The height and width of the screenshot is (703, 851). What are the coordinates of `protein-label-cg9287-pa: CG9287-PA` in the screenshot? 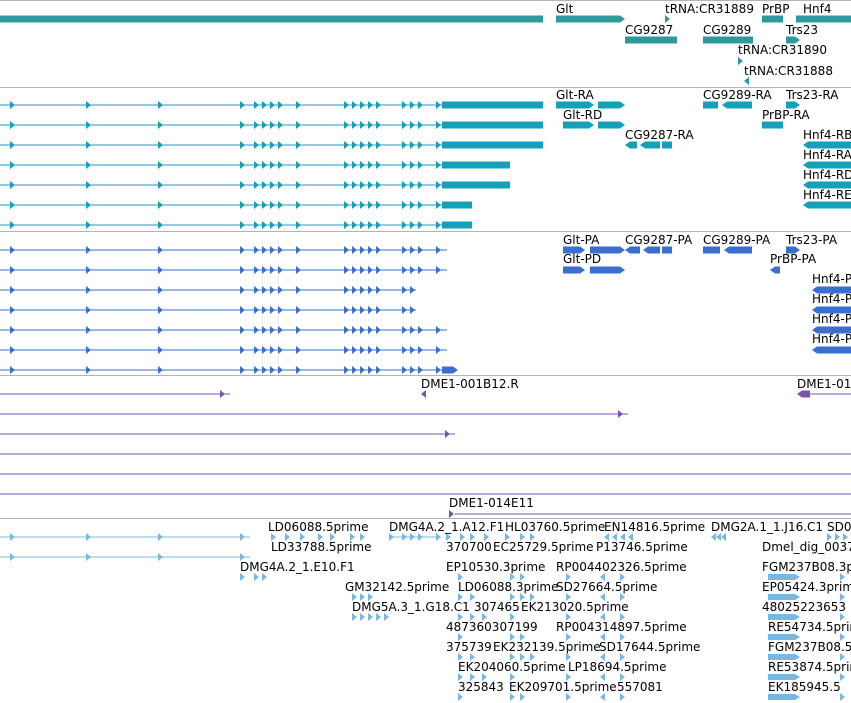 It's located at (659, 240).